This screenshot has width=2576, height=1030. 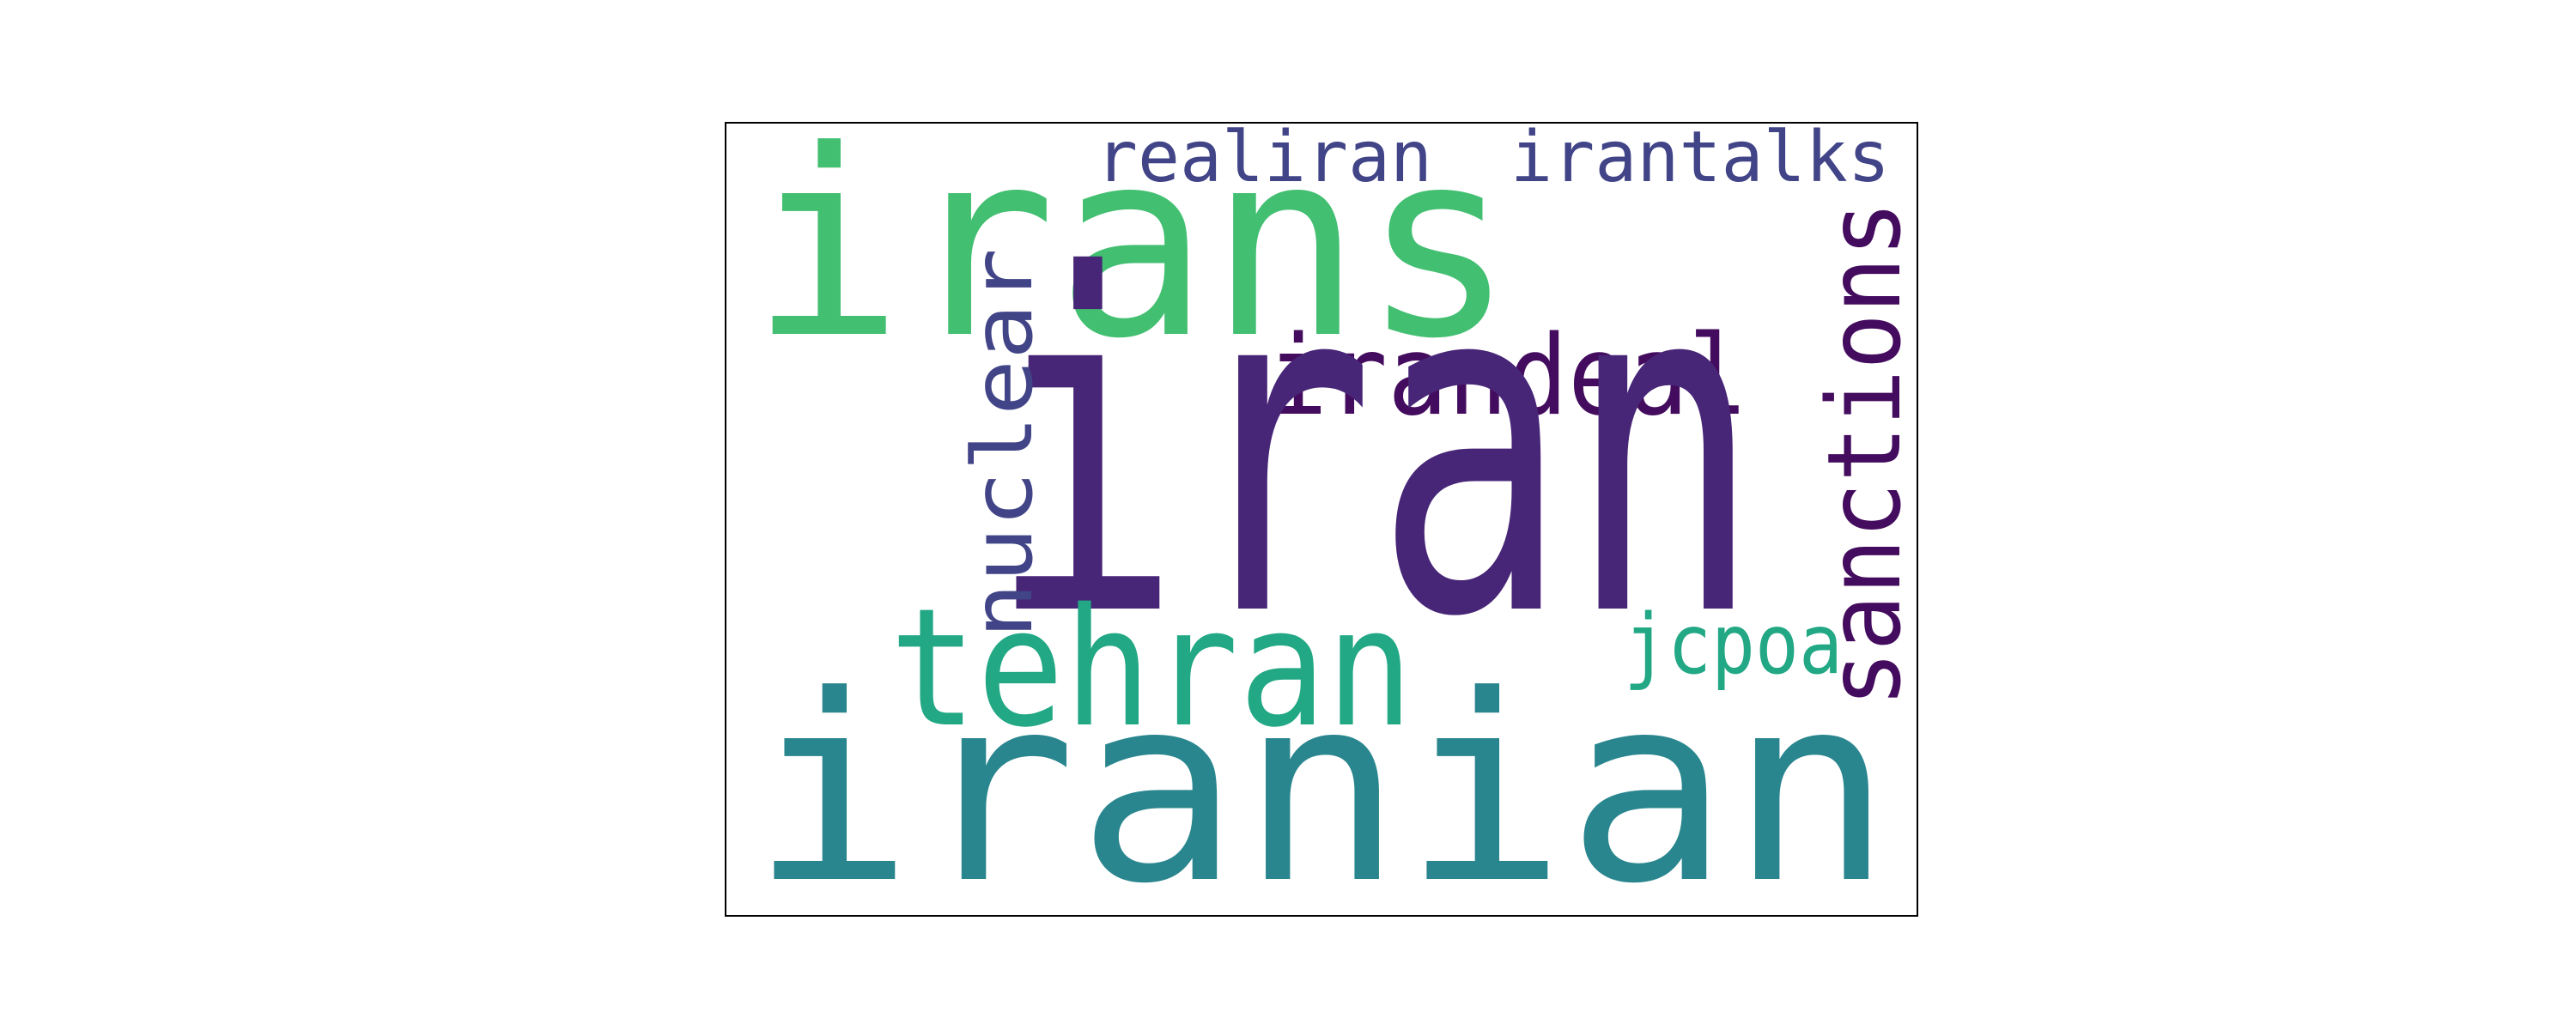 What do you see at coordinates (1861, 454) in the screenshot?
I see `word-sanctions: sanctions` at bounding box center [1861, 454].